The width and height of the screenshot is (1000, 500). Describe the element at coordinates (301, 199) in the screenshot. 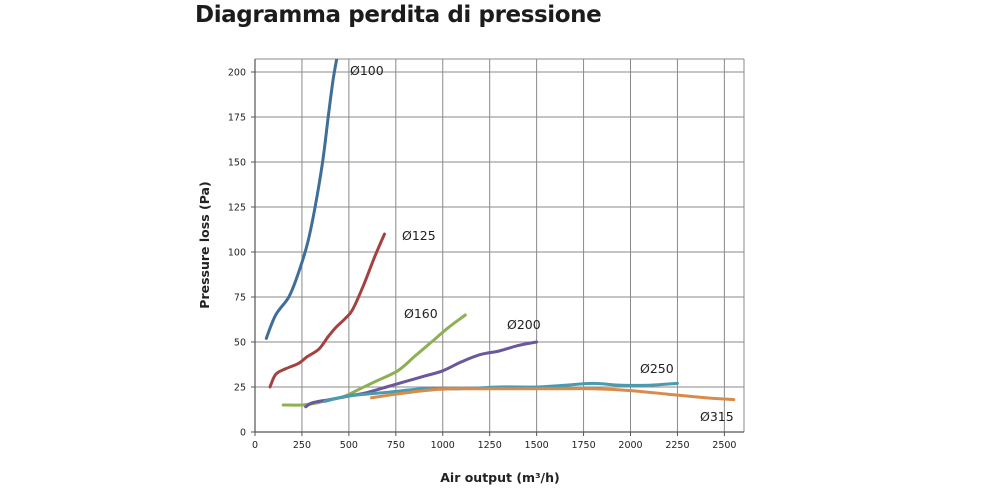

I see `series-line-d100` at that location.